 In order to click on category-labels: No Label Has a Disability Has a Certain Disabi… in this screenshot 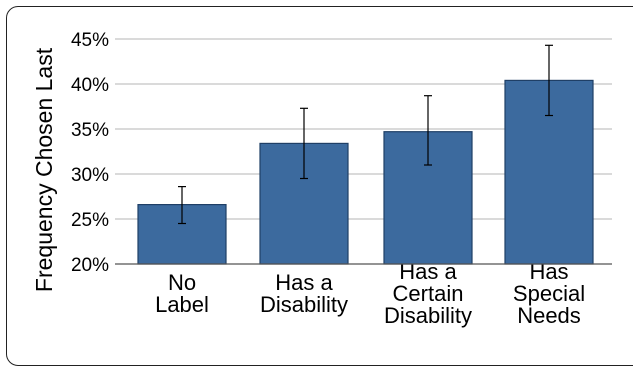, I will do `click(370, 293)`.